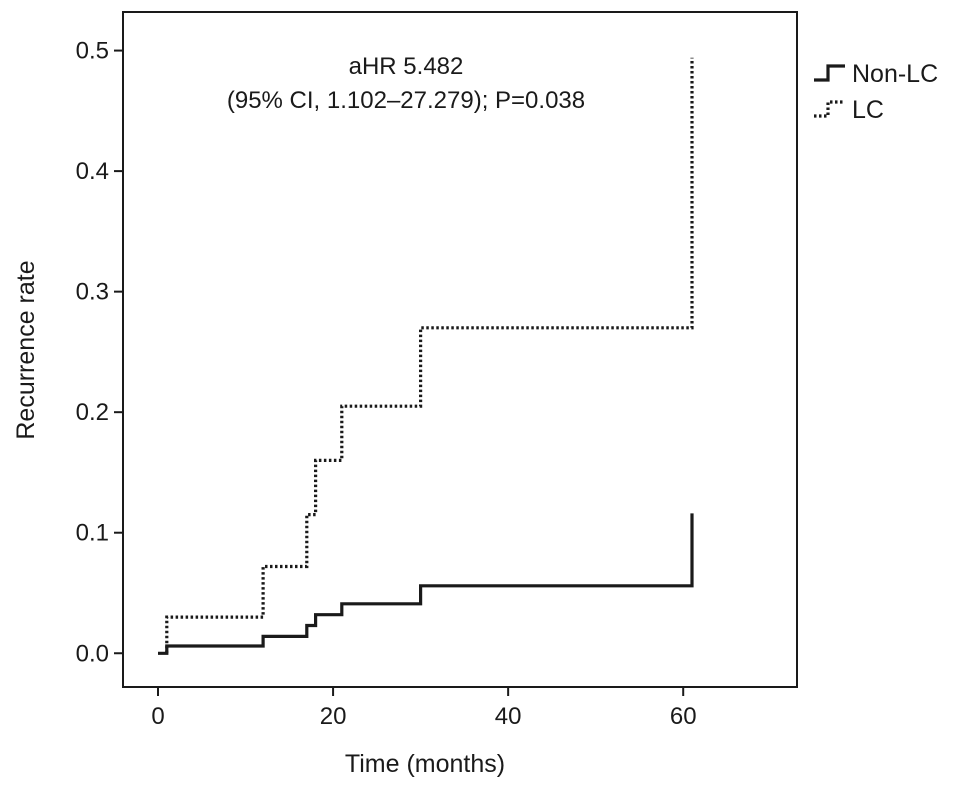 This screenshot has height=788, width=969. What do you see at coordinates (92, 653) in the screenshot?
I see `y-tick-label: 0.0` at bounding box center [92, 653].